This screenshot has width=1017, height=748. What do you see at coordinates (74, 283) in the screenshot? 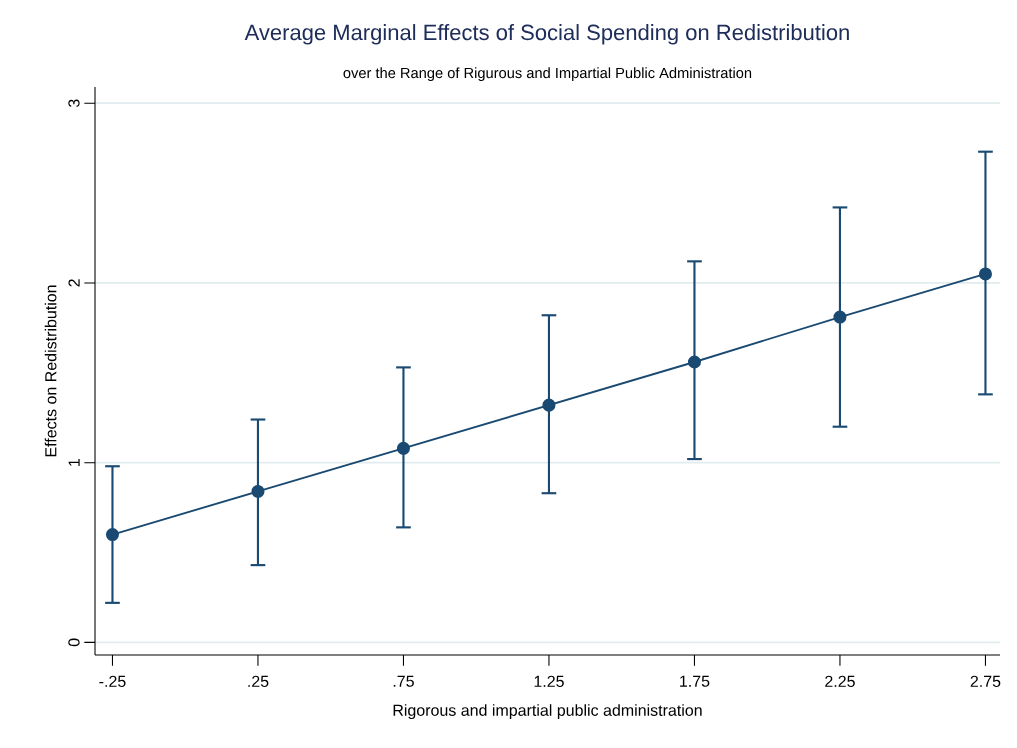
I see `y-tick-label: 2` at bounding box center [74, 283].